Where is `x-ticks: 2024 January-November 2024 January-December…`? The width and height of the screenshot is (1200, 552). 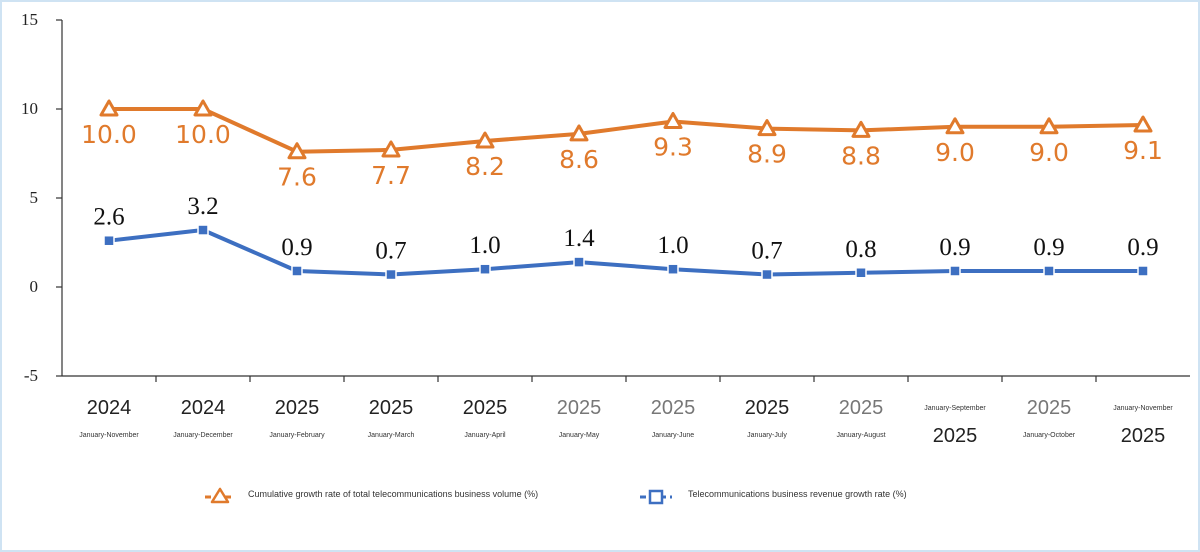
x-ticks: 2024 January-November 2024 January-December… is located at coordinates (626, 411).